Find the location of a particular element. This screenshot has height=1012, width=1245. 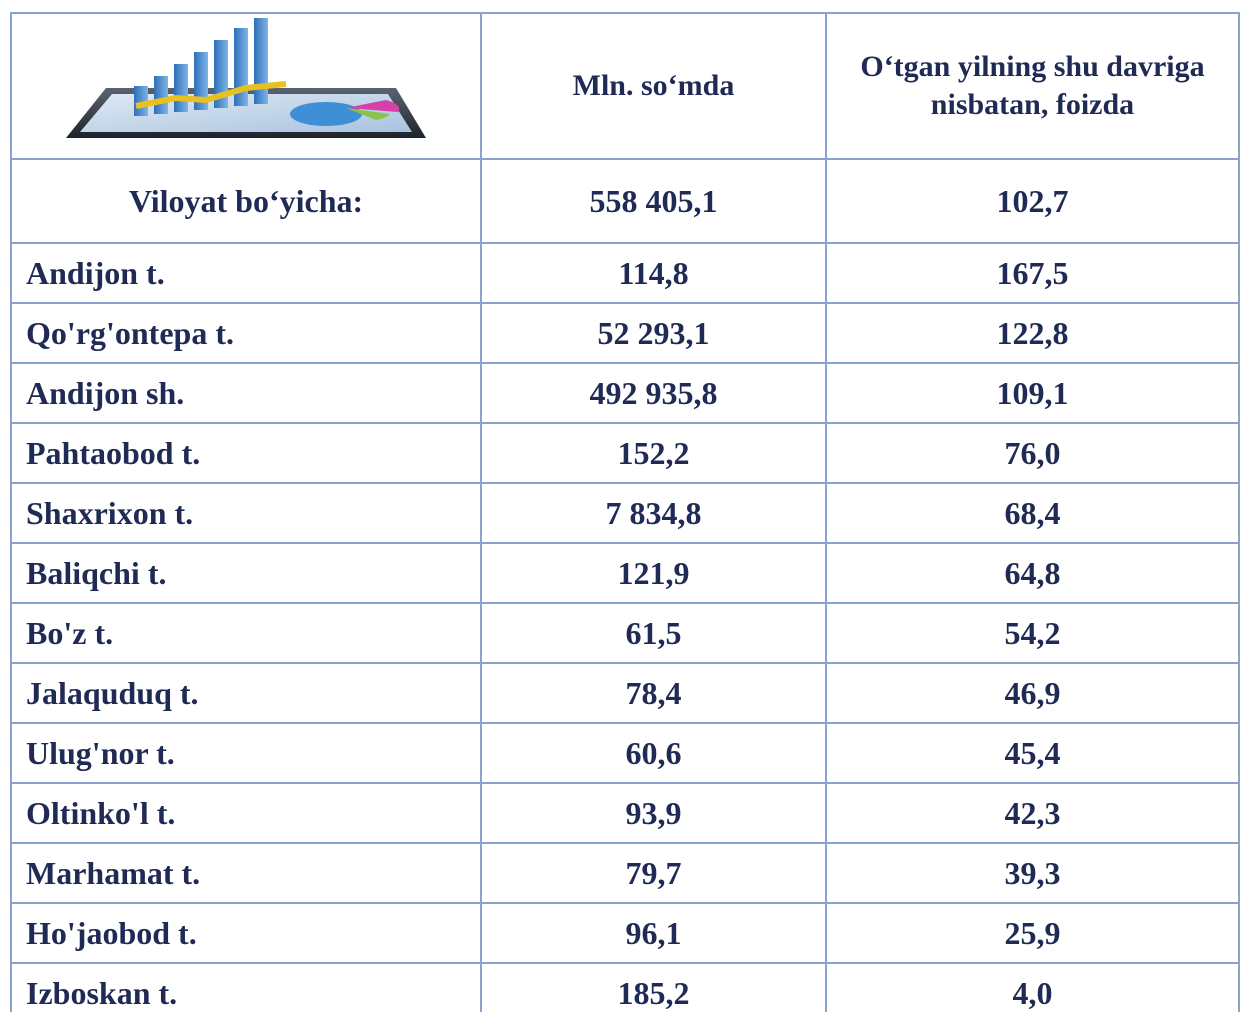

region-name: Izboskan t. is located at coordinates (246, 987).